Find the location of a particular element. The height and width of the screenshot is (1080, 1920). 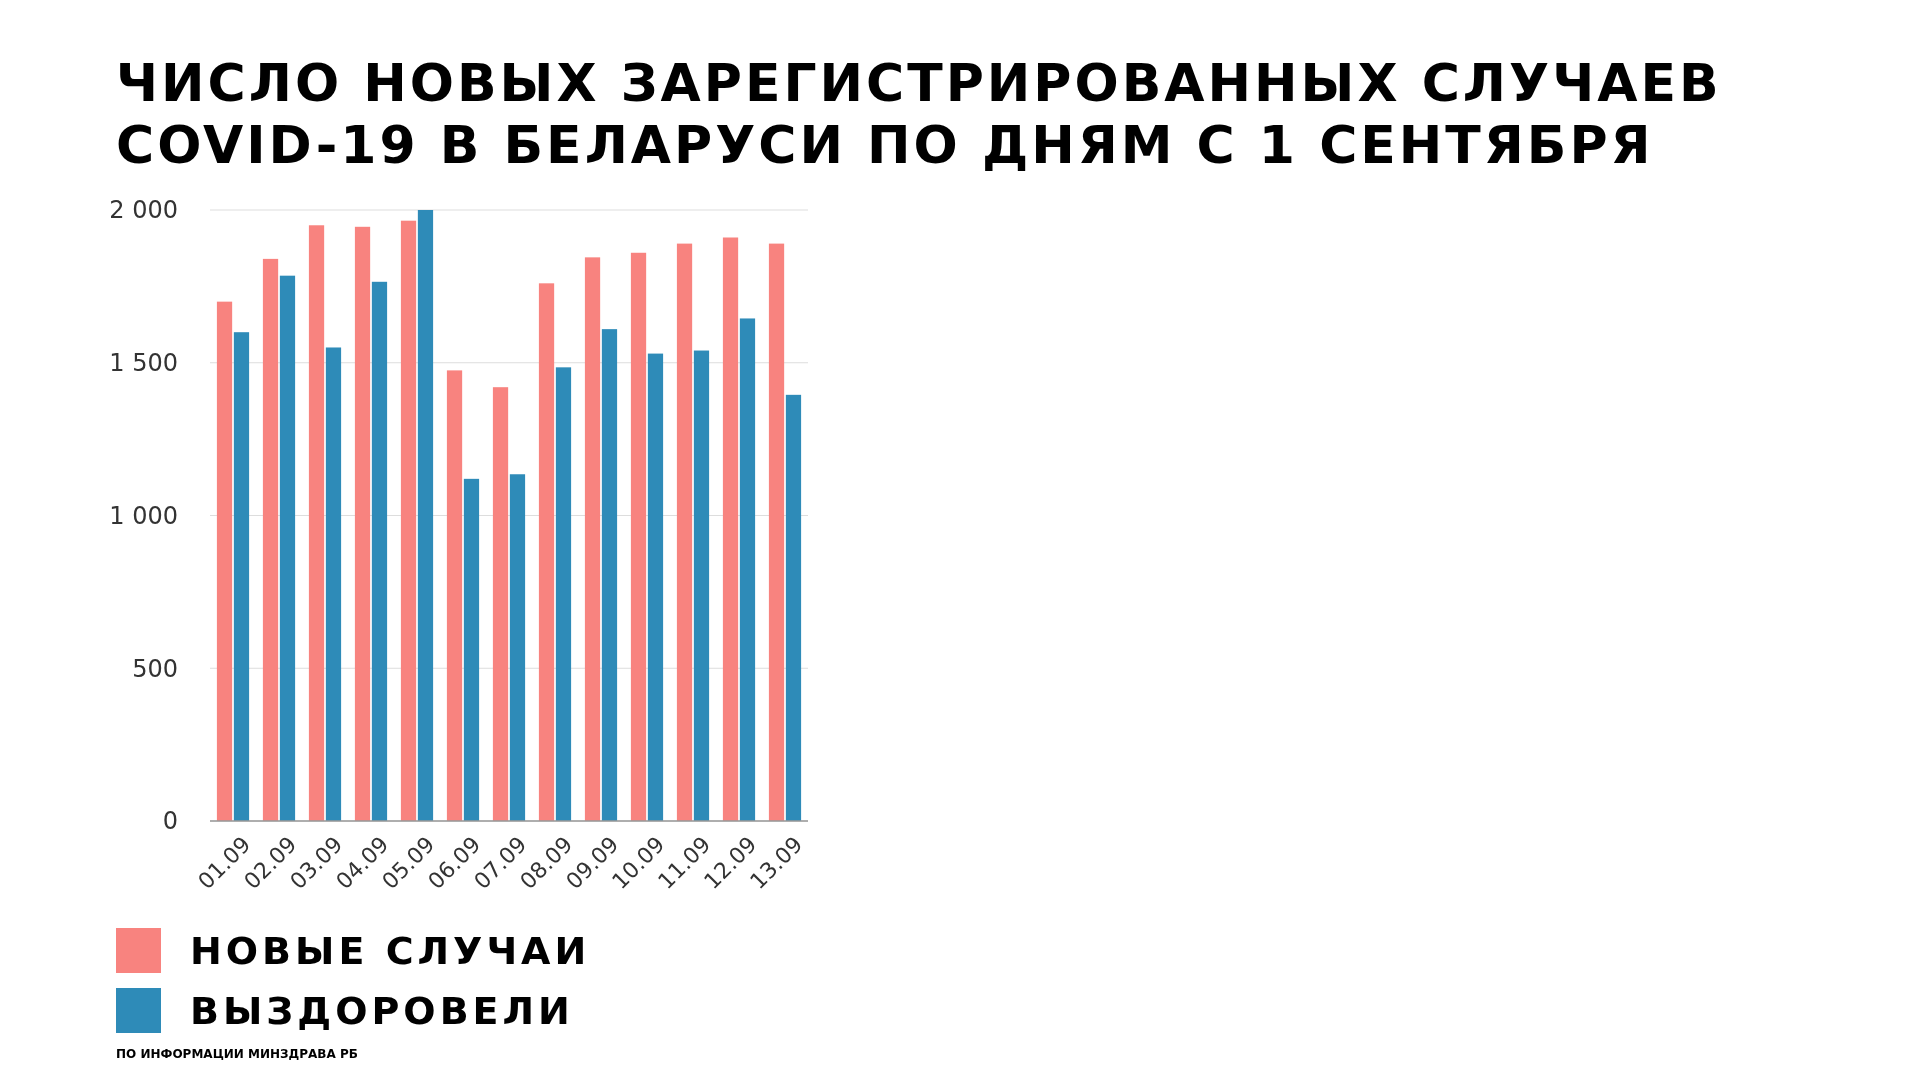

legend-label: НОВЫЕ СЛУЧАИ is located at coordinates (390, 951).